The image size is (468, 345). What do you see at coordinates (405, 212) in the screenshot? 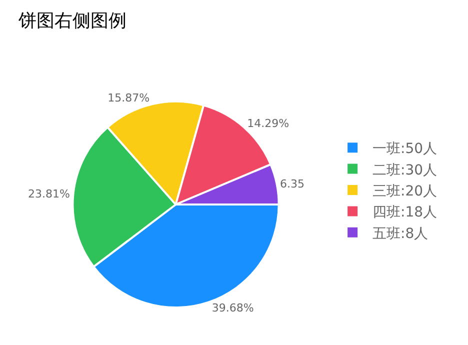
I see `legend-label: 四班:18人` at bounding box center [405, 212].